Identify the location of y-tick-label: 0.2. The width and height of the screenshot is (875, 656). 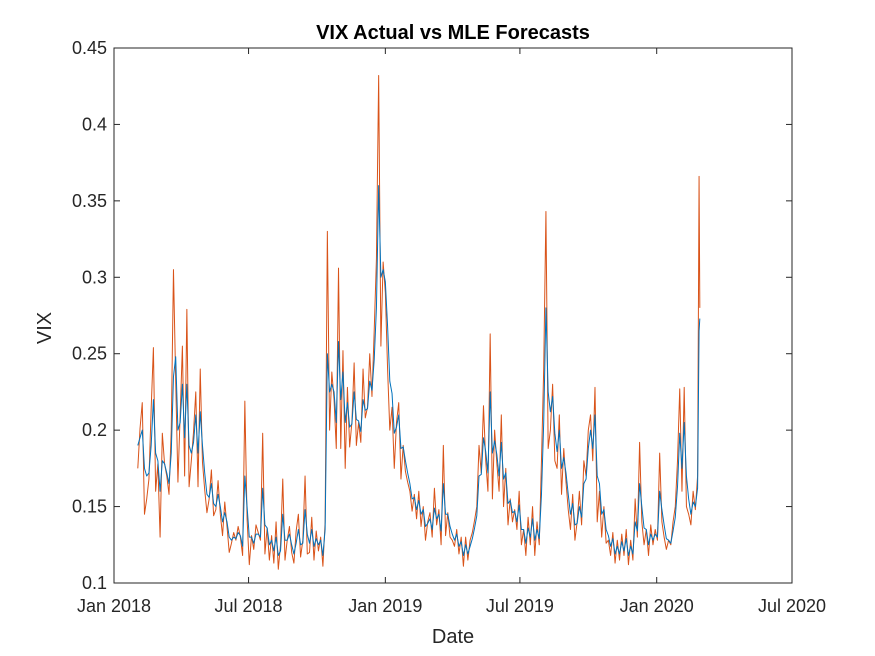
(94, 430).